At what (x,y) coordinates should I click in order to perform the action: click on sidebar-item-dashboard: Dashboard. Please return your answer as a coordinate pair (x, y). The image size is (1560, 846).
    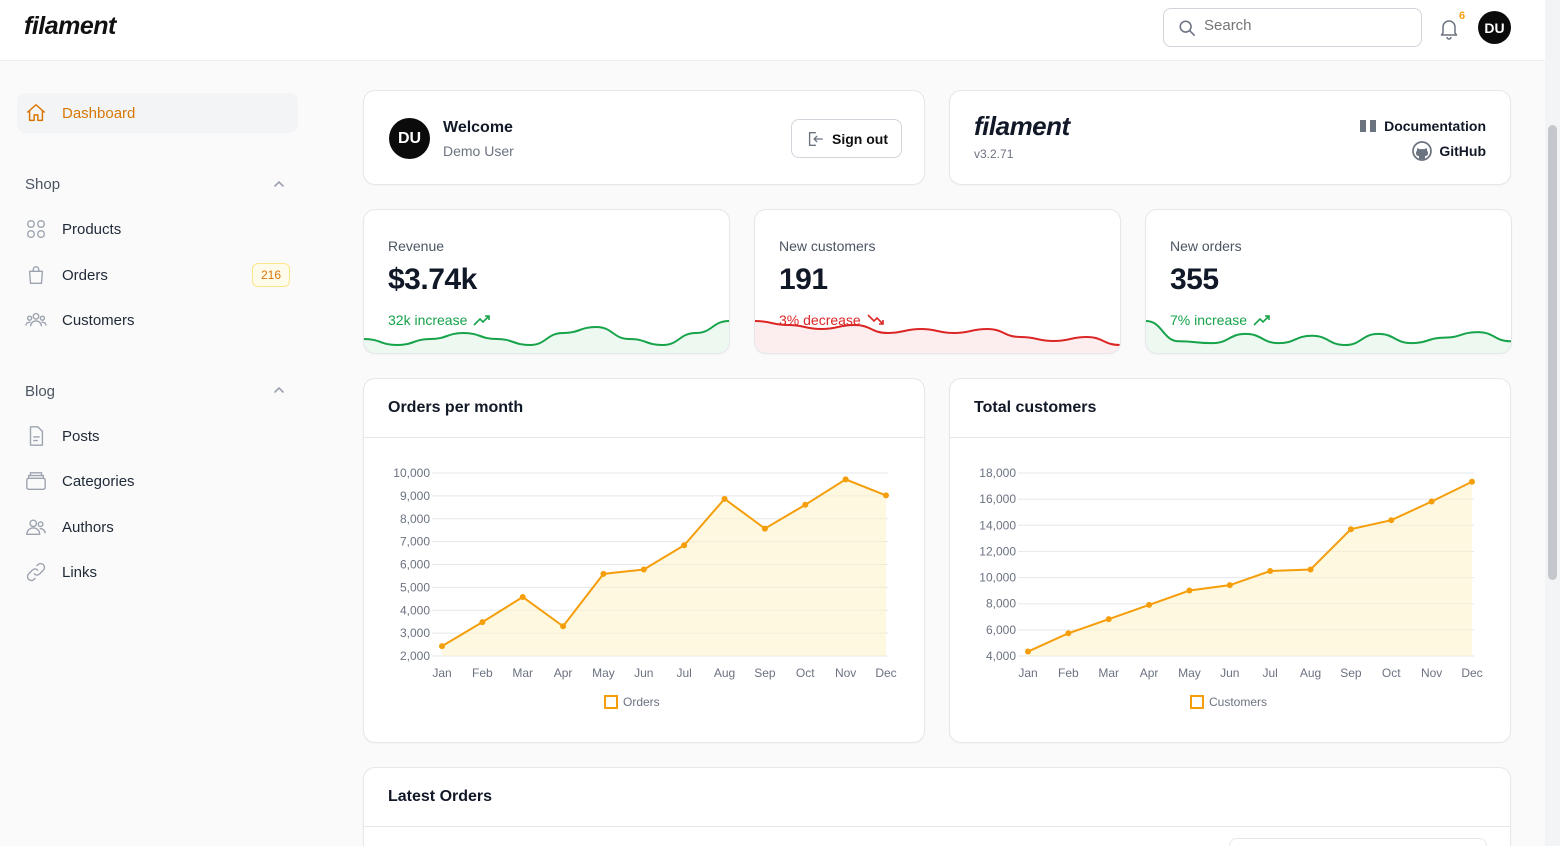
    Looking at the image, I should click on (157, 113).